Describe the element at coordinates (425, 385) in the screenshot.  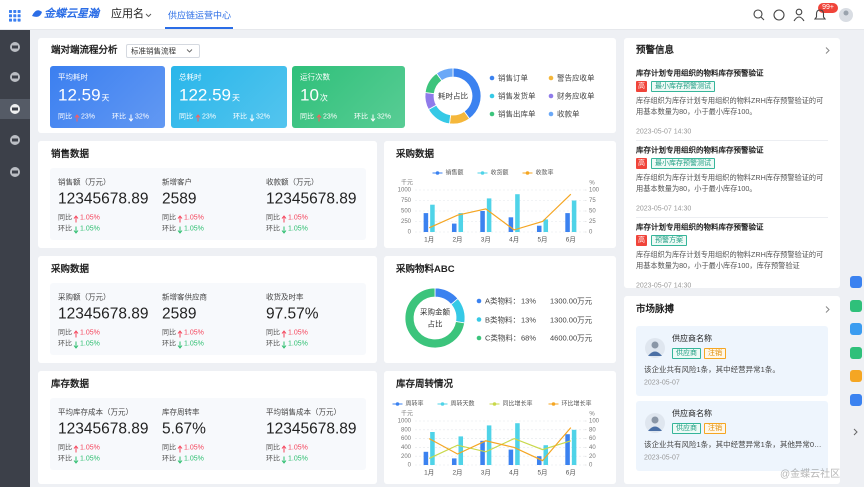
I see `panel-title: 库存周转情况` at that location.